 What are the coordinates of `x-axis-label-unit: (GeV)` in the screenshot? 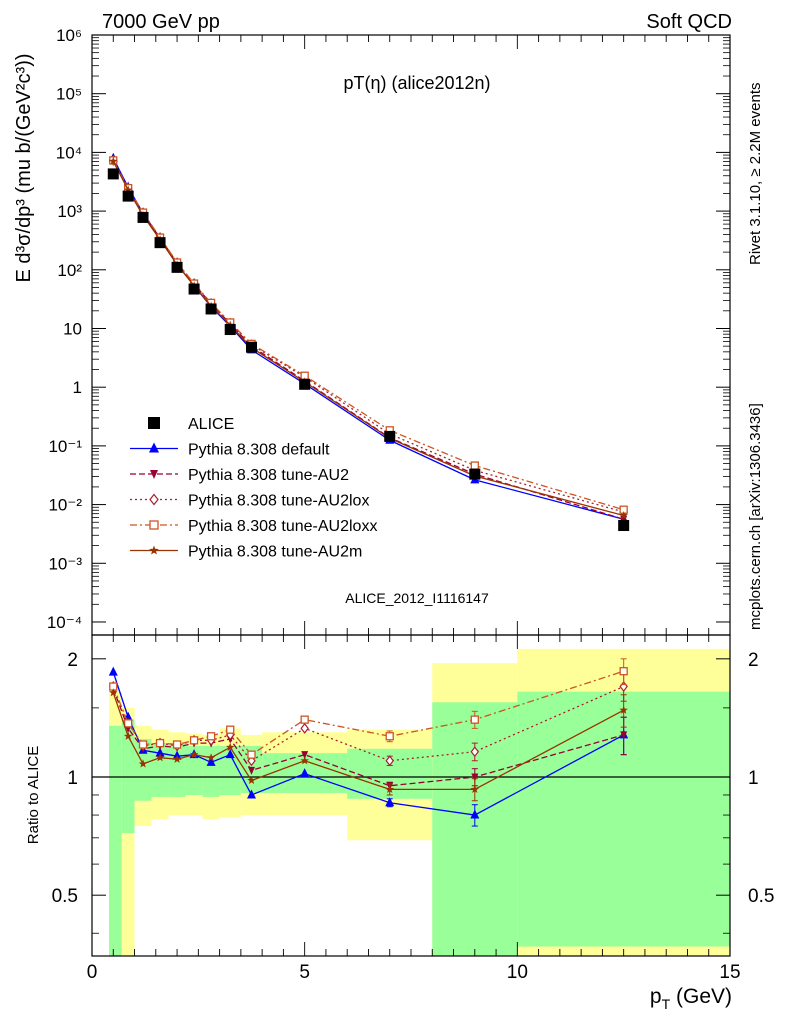 It's located at (701, 996).